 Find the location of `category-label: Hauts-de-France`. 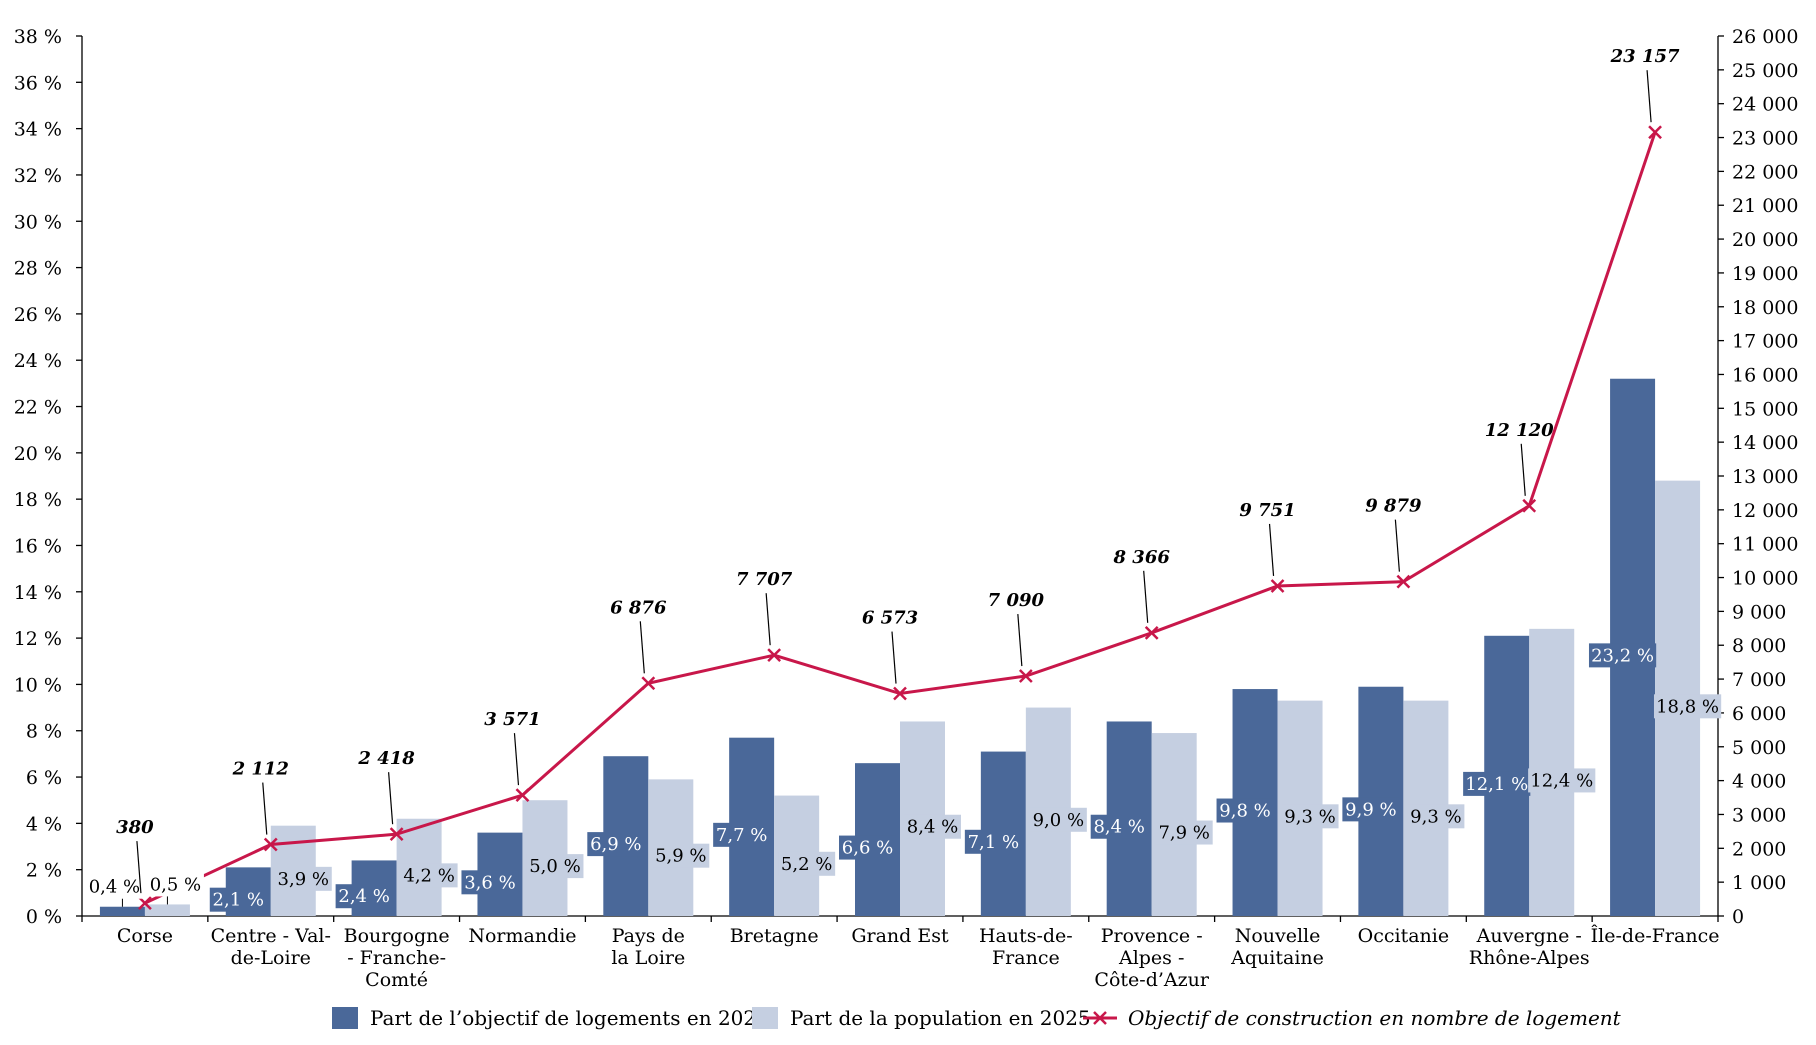

category-label: Hauts-de-France is located at coordinates (1026, 947).